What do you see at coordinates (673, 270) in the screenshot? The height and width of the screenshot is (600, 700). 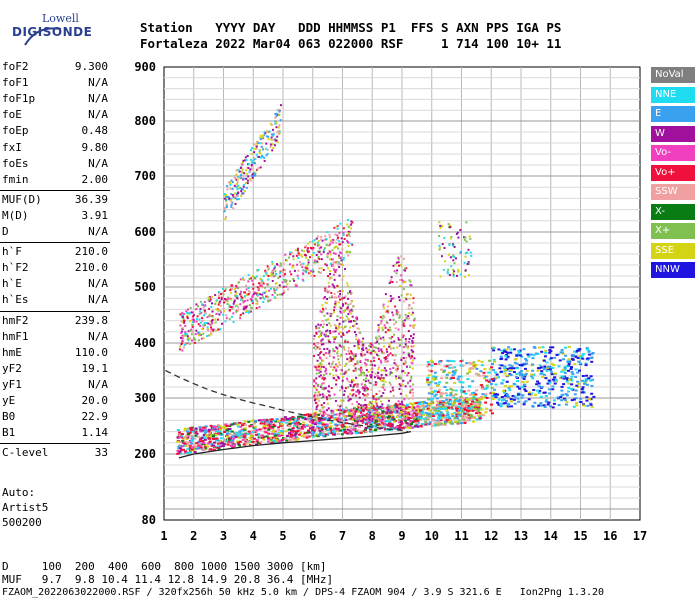 I see `legend-item: NNW` at bounding box center [673, 270].